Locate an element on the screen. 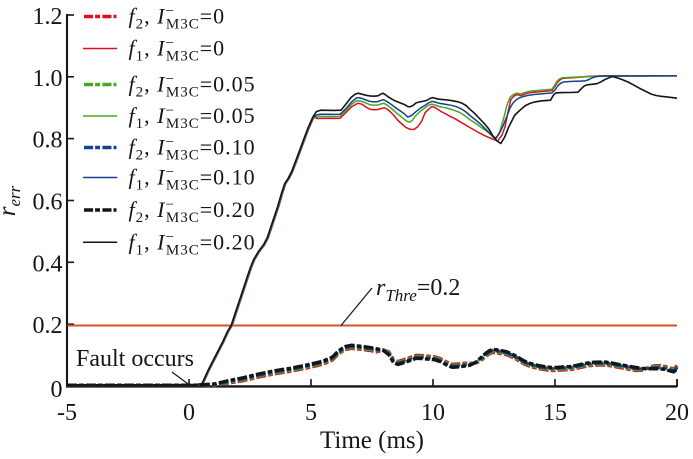  svg-text: 10 is located at coordinates (433, 413).